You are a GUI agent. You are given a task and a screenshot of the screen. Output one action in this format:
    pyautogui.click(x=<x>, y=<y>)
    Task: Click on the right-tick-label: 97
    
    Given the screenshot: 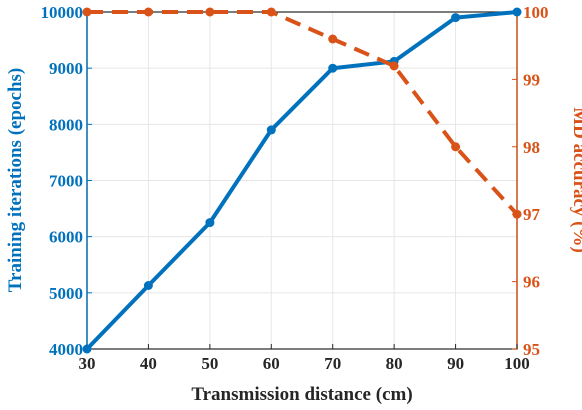 What is the action you would take?
    pyautogui.click(x=532, y=214)
    